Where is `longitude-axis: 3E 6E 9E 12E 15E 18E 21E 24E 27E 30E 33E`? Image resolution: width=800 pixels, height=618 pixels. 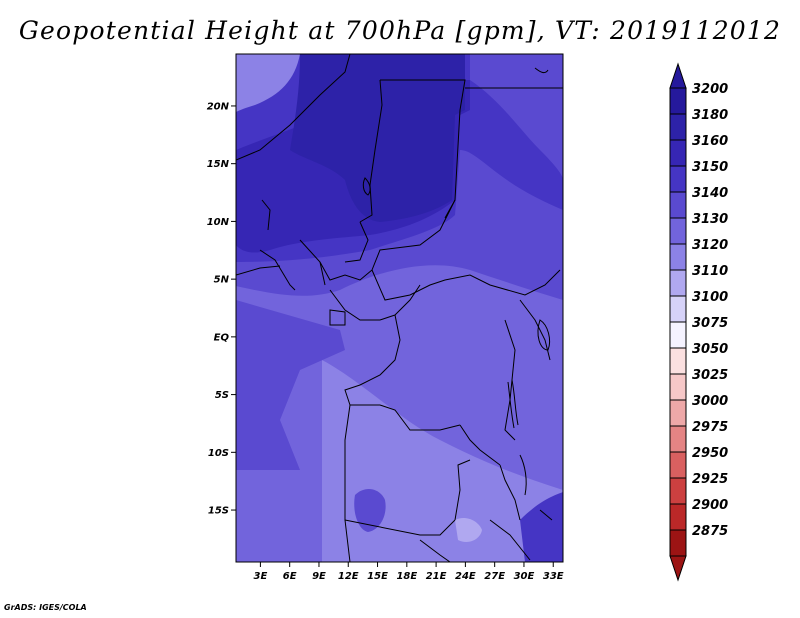 longitude-axis: 3E 6E 9E 12E 15E 18E 21E 24E 27E 30E 33E is located at coordinates (409, 572).